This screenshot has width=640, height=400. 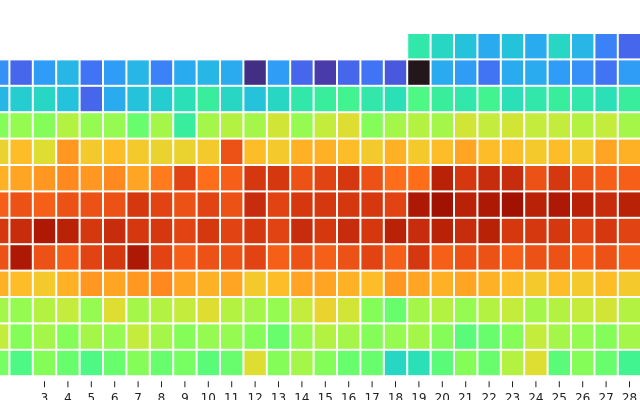 What do you see at coordinates (68, 395) in the screenshot?
I see `x-tick-label: 4` at bounding box center [68, 395].